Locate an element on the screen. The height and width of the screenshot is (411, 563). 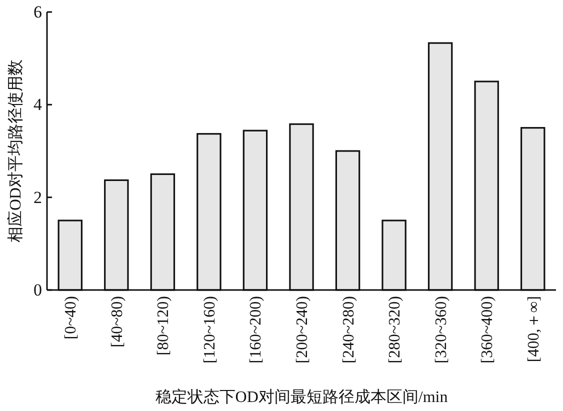
x-tick-label: [0~40) is located at coordinates (71, 318).